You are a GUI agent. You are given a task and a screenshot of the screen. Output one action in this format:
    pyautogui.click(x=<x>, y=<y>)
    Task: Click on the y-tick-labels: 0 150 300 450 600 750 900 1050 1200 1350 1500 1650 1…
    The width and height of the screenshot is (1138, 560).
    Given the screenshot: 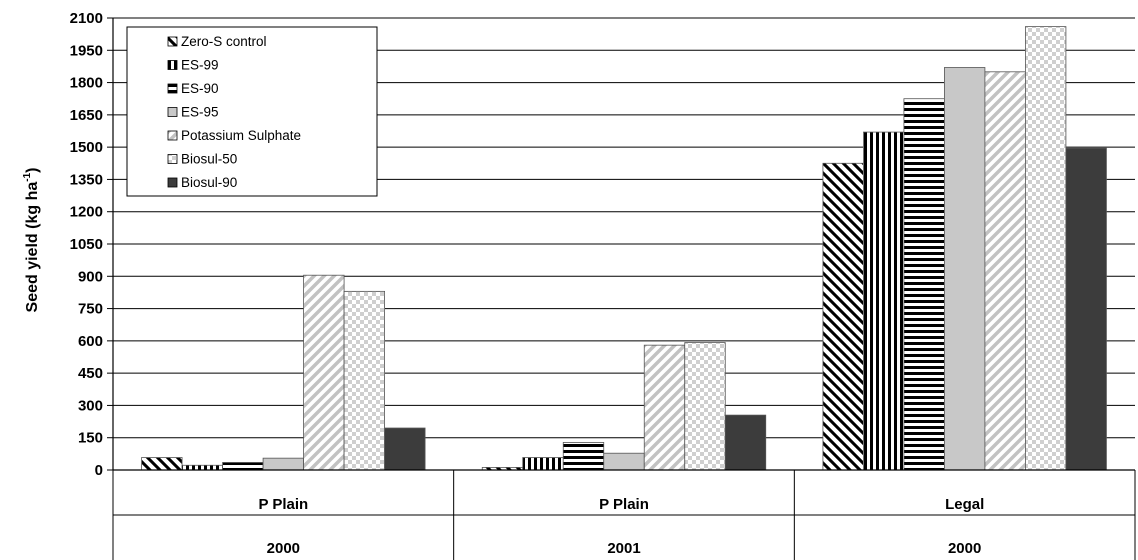 What is the action you would take?
    pyautogui.click(x=86, y=244)
    